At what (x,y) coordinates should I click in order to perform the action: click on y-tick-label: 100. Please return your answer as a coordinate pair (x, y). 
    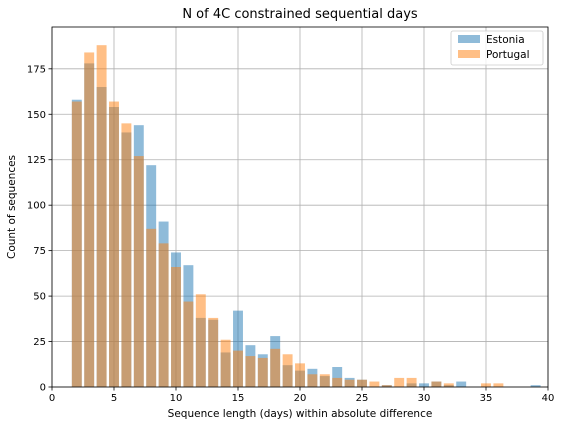
    Looking at the image, I should click on (36, 206).